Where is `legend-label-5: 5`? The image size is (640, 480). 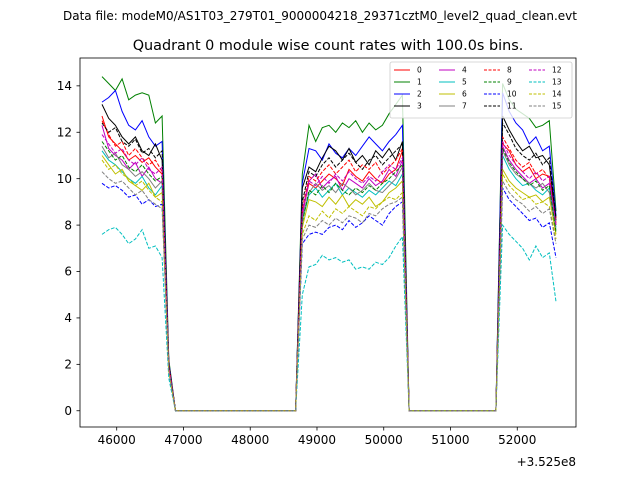
legend-label-5: 5 is located at coordinates (464, 82).